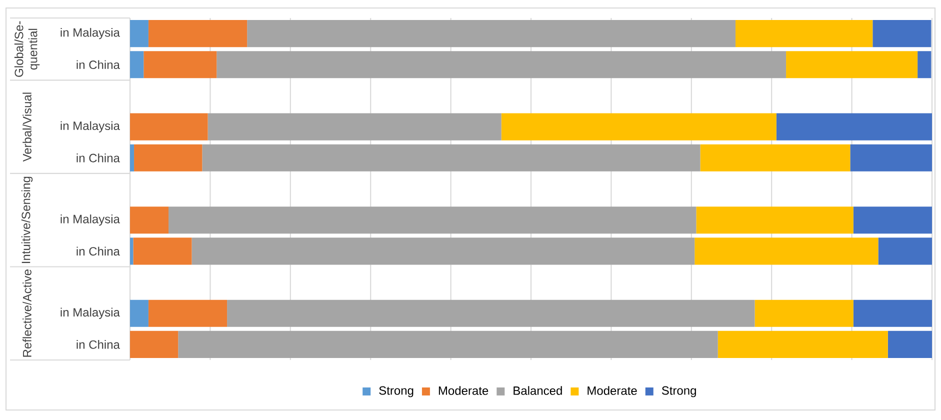 The width and height of the screenshot is (941, 420). What do you see at coordinates (538, 390) in the screenshot?
I see `legend-label: Balanced` at bounding box center [538, 390].